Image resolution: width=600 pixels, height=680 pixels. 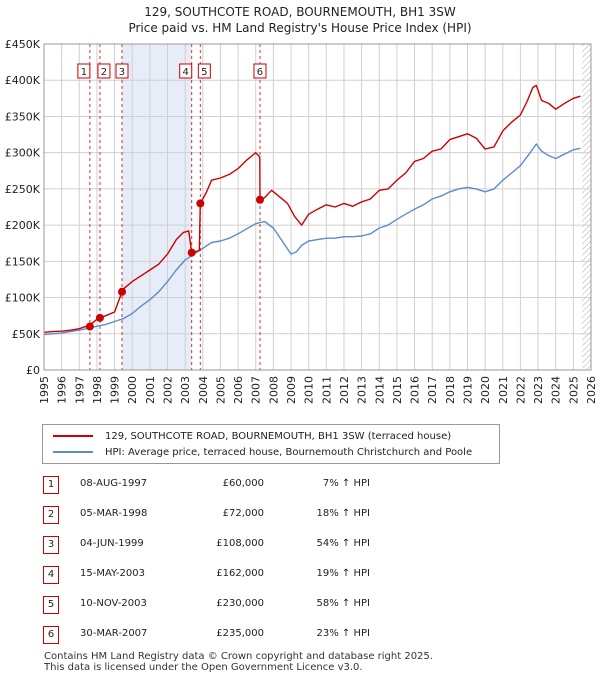 I want to click on y-tick-label: £400K, so click(x=23, y=80).